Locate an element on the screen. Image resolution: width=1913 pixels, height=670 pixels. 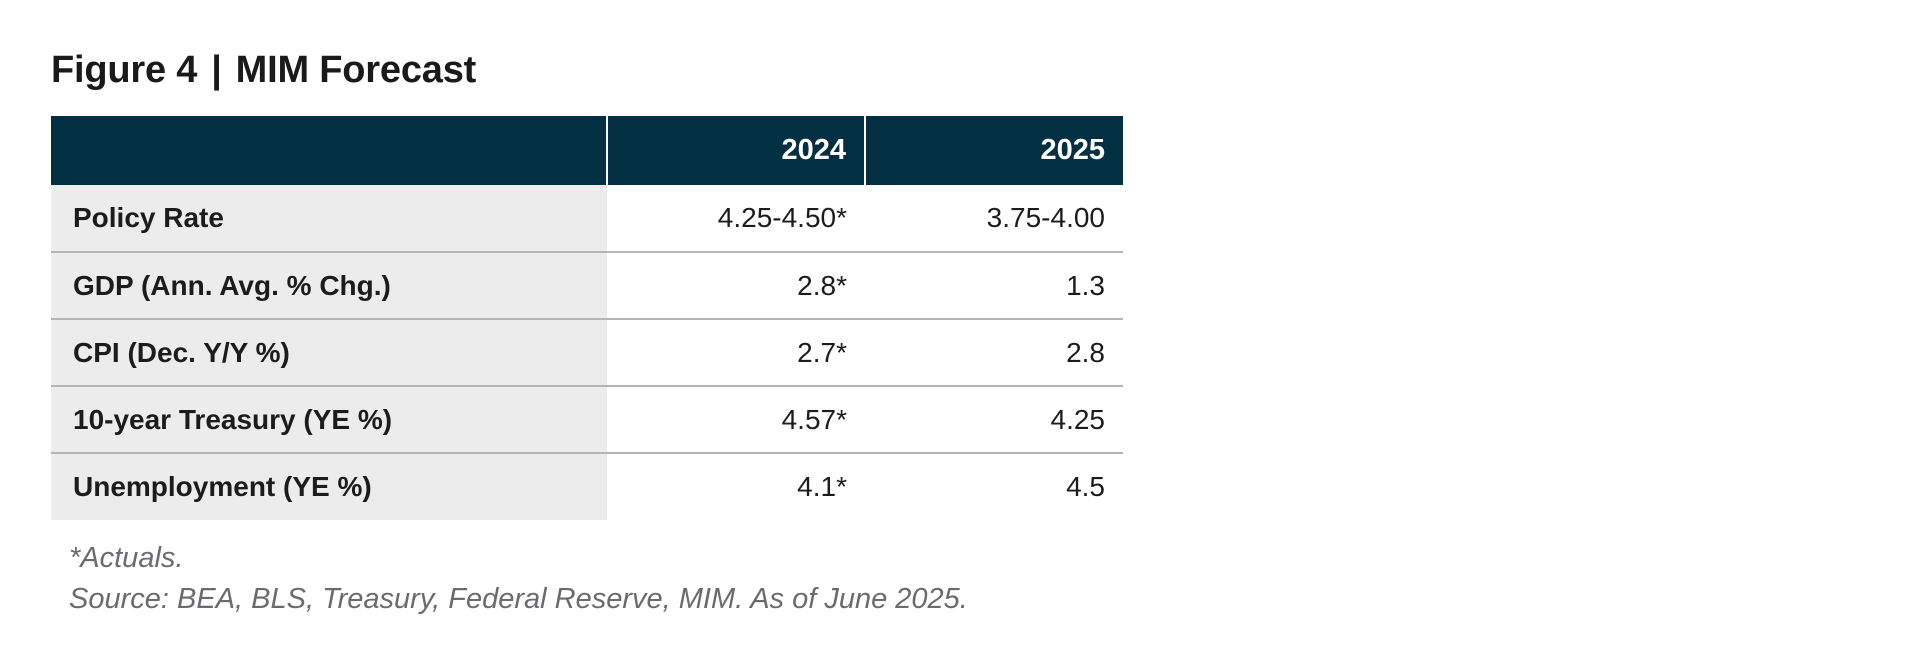
value-2024: 4.25-4.50* is located at coordinates (736, 218).